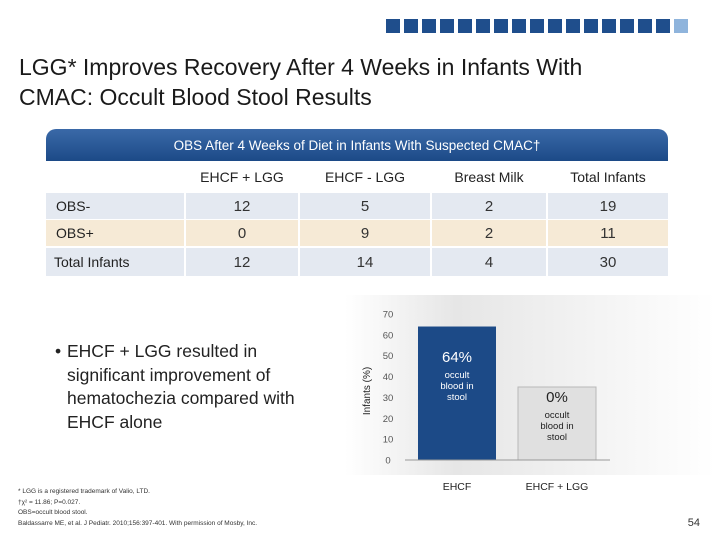 The width and height of the screenshot is (720, 540). What do you see at coordinates (357, 206) in the screenshot?
I see `table-row: OBS- 12 5 2 19` at bounding box center [357, 206].